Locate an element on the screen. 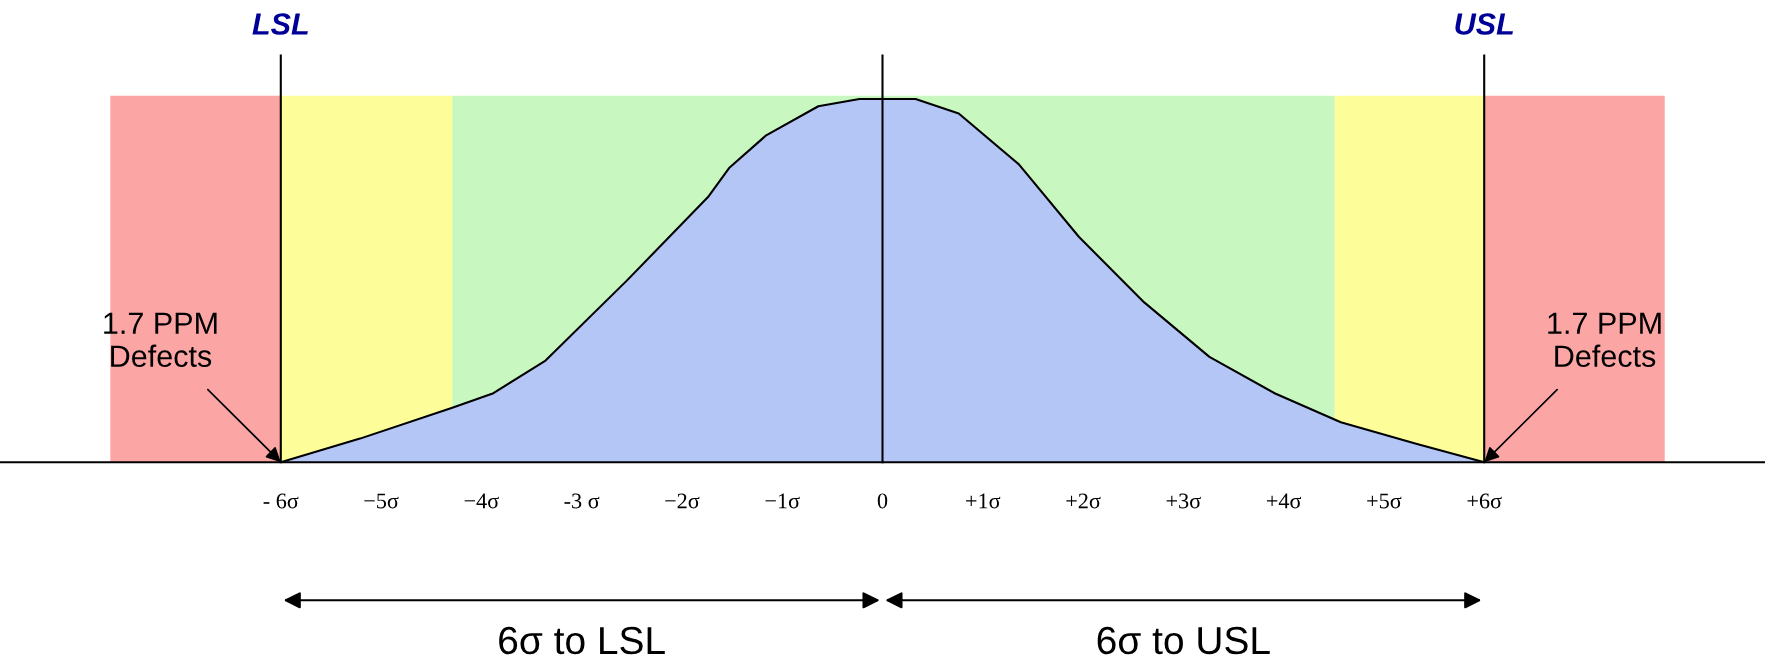  x-tick-label: 0 is located at coordinates (882, 501).